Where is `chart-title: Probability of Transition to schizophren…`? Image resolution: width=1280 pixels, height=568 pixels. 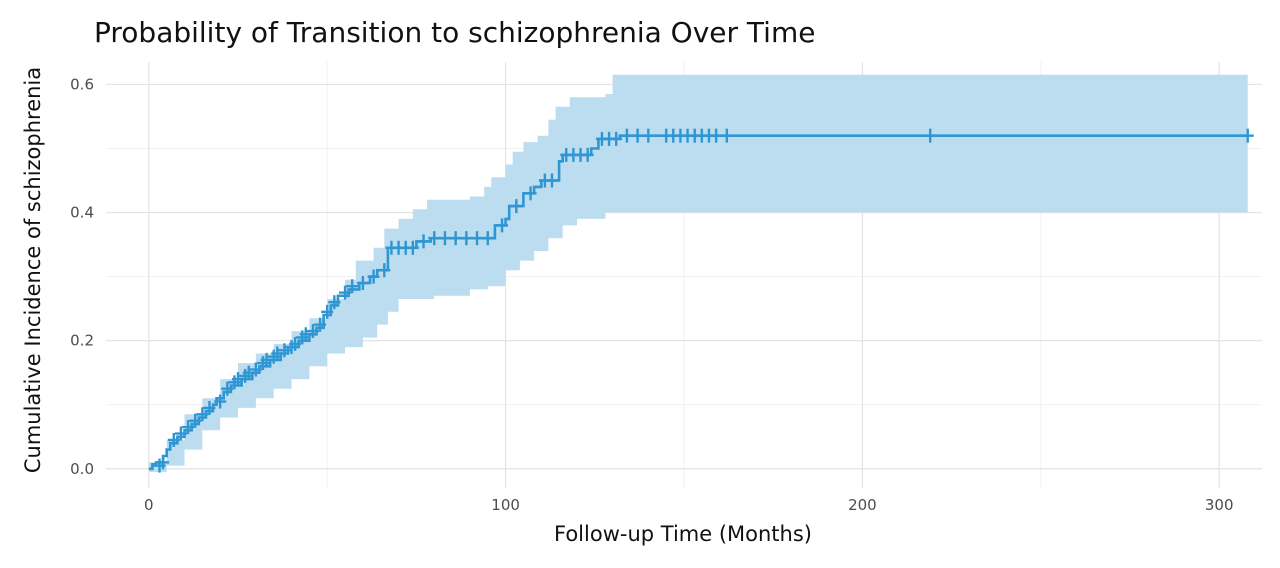 chart-title: Probability of Transition to schizophren… is located at coordinates (454, 32).